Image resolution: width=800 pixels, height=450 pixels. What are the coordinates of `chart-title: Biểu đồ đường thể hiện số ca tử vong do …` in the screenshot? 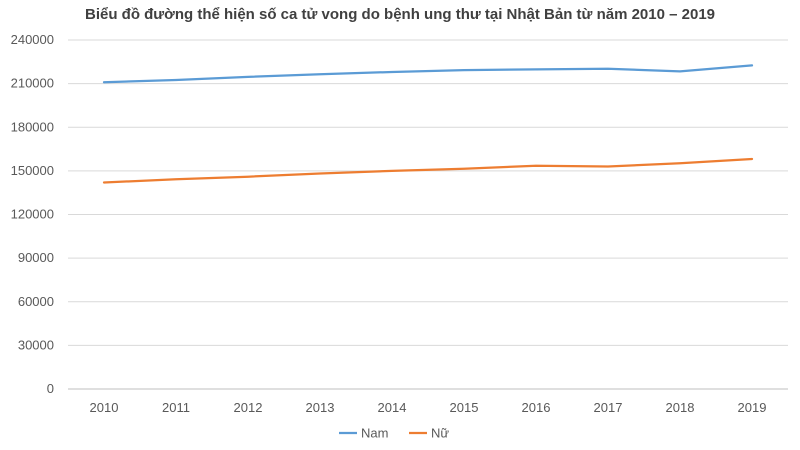 It's located at (400, 14).